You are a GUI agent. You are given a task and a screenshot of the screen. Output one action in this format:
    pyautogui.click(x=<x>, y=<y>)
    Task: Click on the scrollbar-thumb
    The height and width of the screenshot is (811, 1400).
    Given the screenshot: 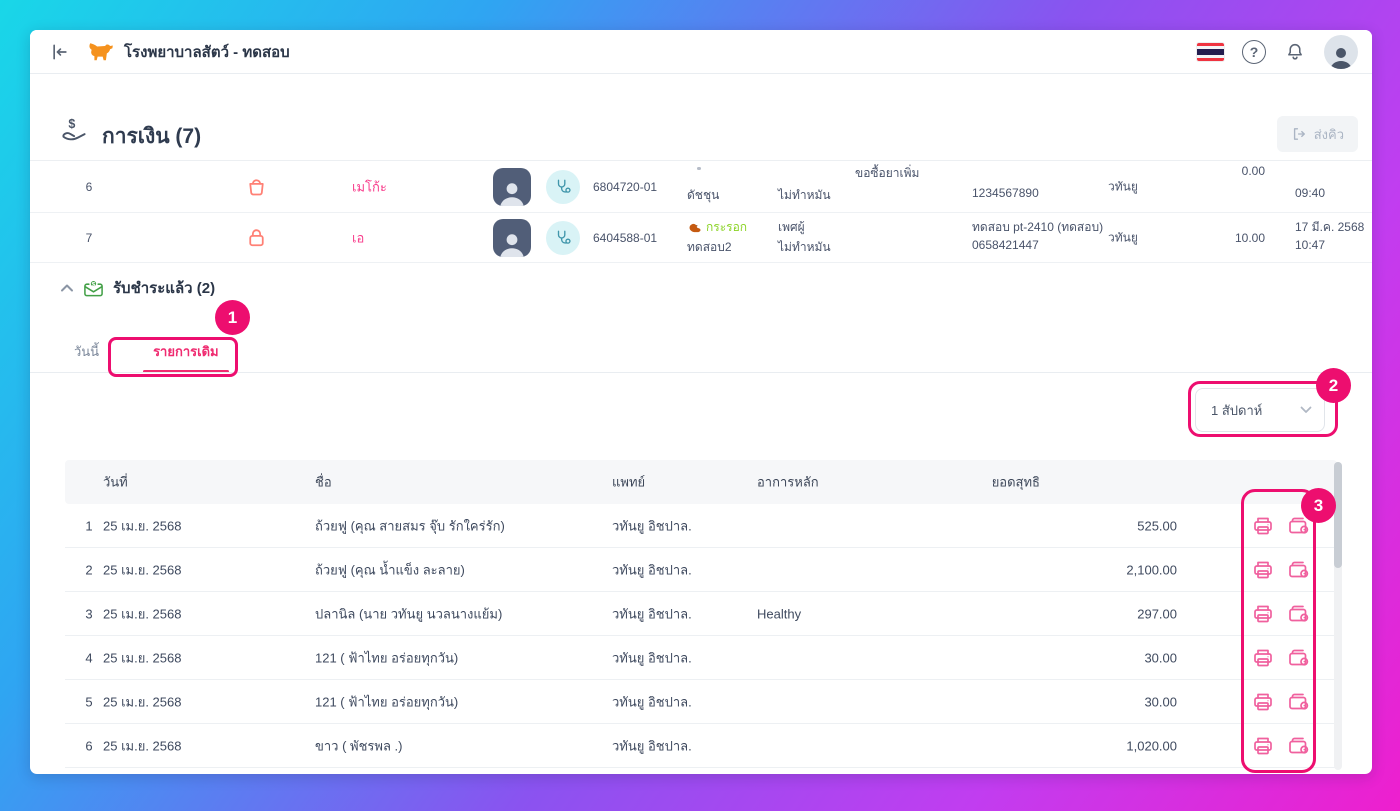 What is the action you would take?
    pyautogui.click(x=1338, y=515)
    